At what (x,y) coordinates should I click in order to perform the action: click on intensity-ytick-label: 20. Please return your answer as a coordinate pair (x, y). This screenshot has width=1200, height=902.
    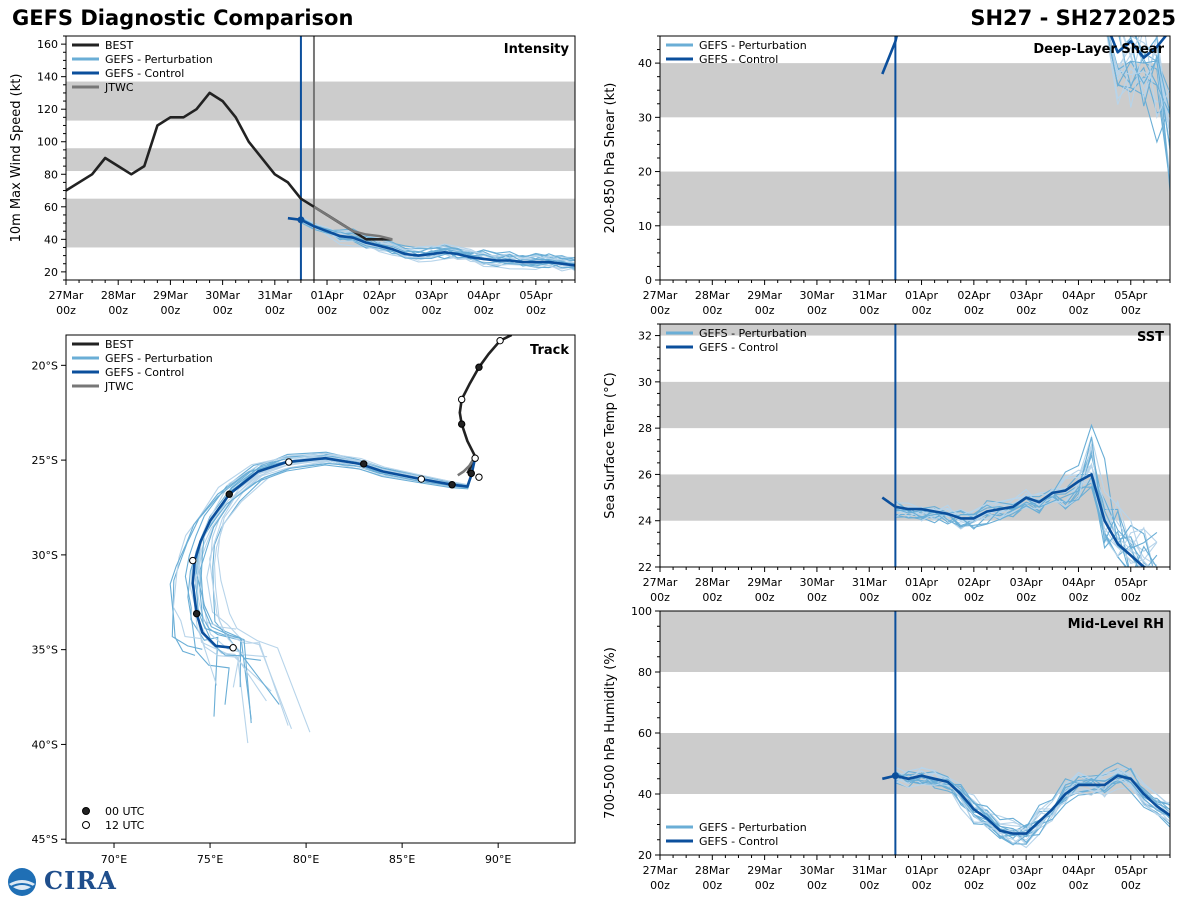
    Looking at the image, I should click on (51, 272).